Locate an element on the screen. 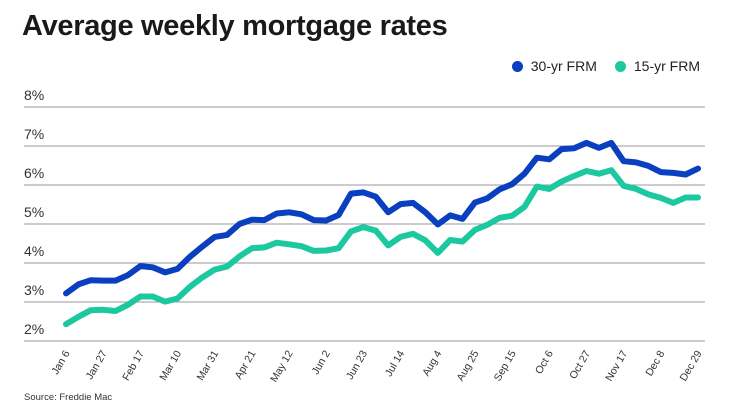 Image resolution: width=740 pixels, height=416 pixels. y-tick-label: 8% is located at coordinates (34, 95).